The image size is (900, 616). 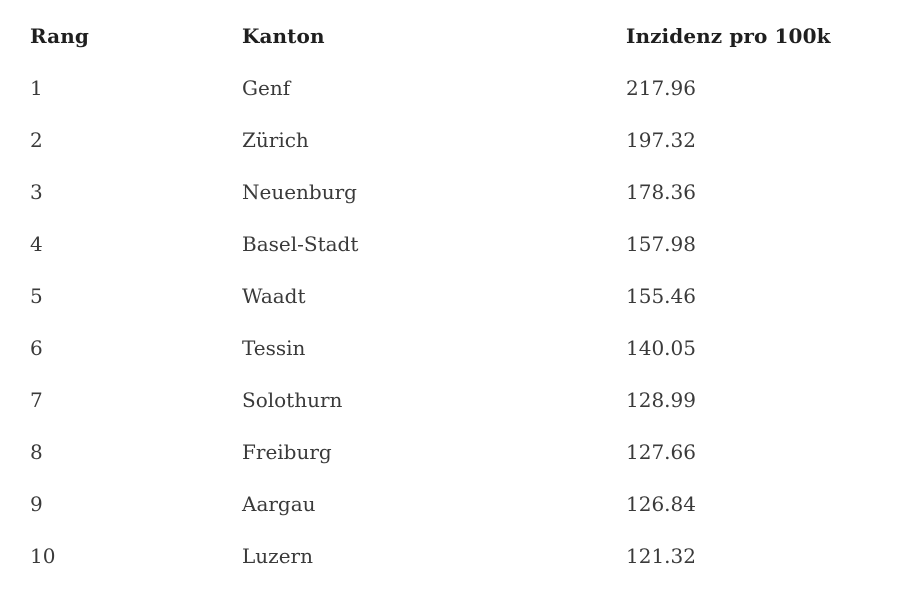 I want to click on header-row: Rang Kanton Inzidenz pro 100k, so click(x=450, y=36).